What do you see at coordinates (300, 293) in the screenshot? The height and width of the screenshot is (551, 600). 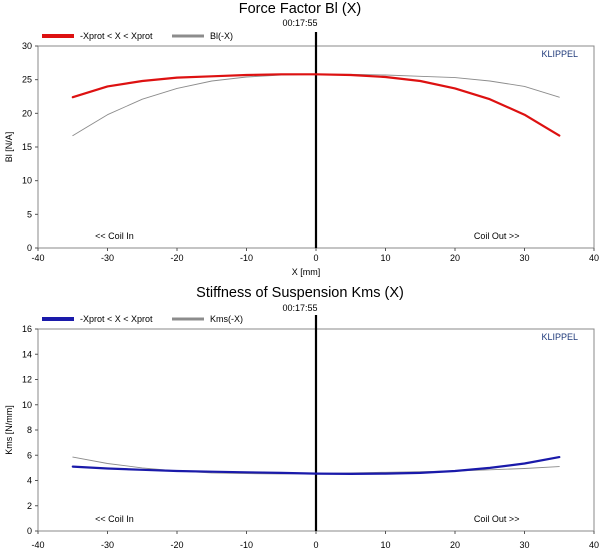 I see `chart-title: Stiffness of Suspension Kms (X)` at bounding box center [300, 293].